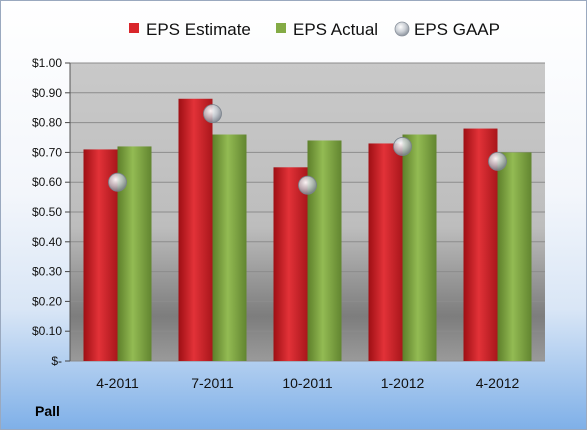 This screenshot has width=587, height=430. I want to click on legend-label-estimate: EPS Estimate, so click(198, 29).